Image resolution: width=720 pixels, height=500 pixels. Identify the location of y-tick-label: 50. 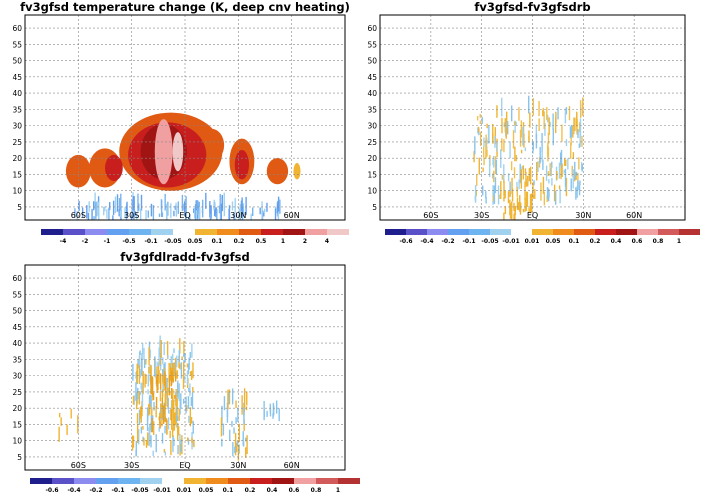
(17, 311).